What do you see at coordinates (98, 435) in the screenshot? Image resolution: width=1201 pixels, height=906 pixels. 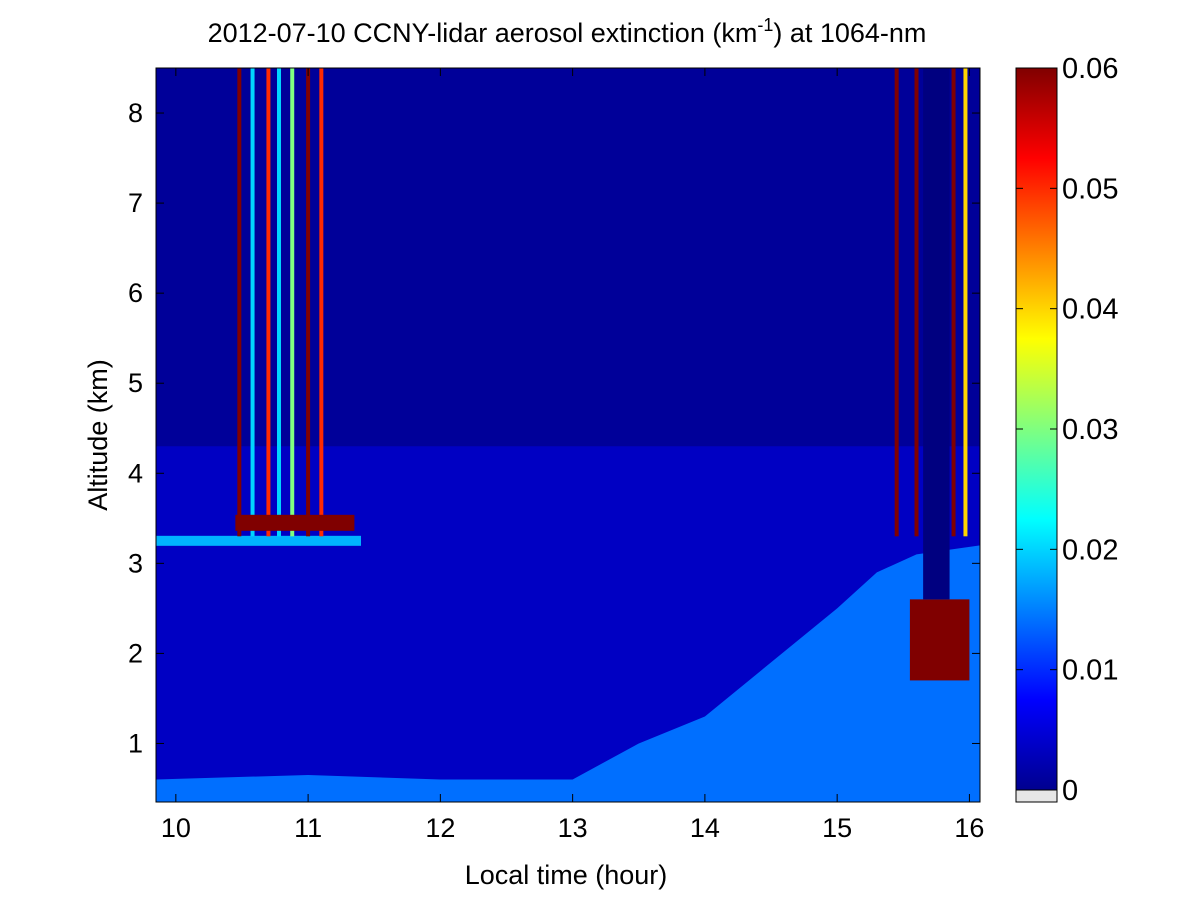 I see `y-axis-label: Altitude (km)` at bounding box center [98, 435].